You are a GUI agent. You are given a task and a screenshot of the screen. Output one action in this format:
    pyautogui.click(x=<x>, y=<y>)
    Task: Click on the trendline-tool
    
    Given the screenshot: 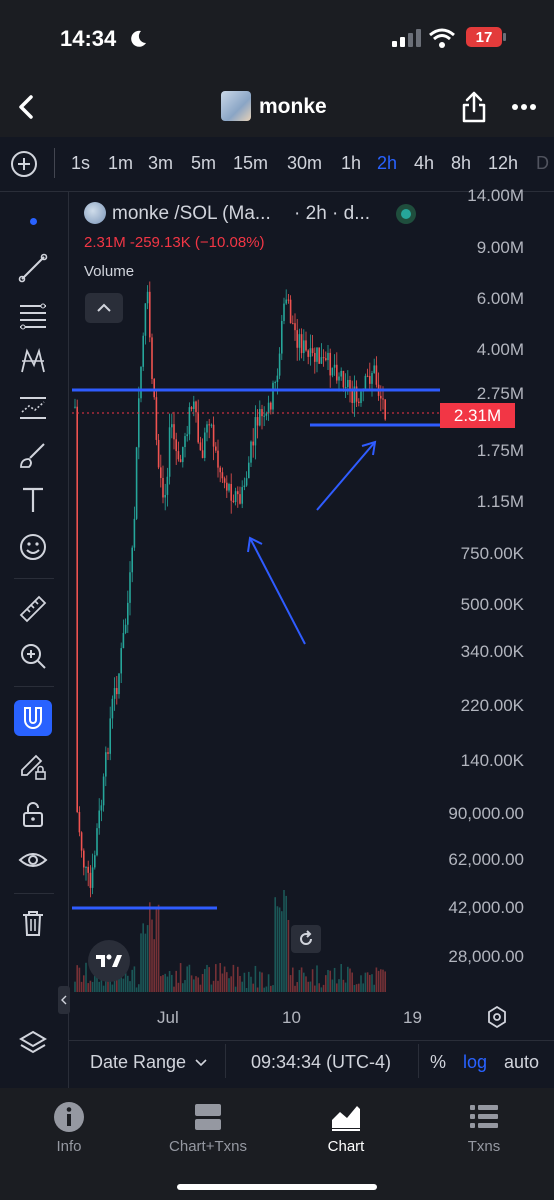 What is the action you would take?
    pyautogui.click(x=33, y=268)
    